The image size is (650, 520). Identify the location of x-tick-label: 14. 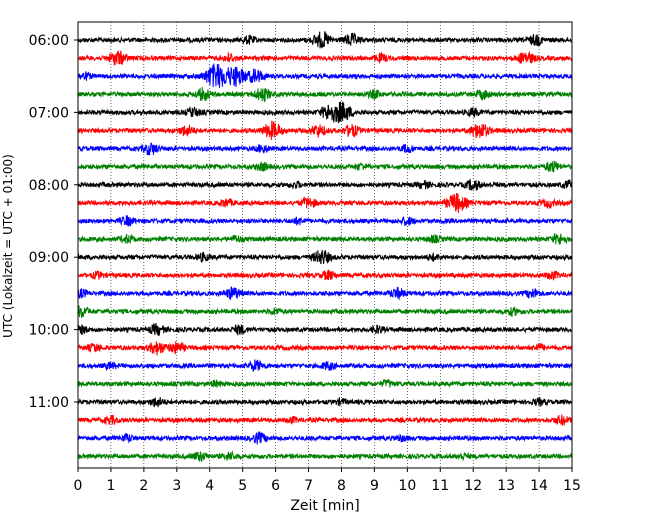
(539, 486).